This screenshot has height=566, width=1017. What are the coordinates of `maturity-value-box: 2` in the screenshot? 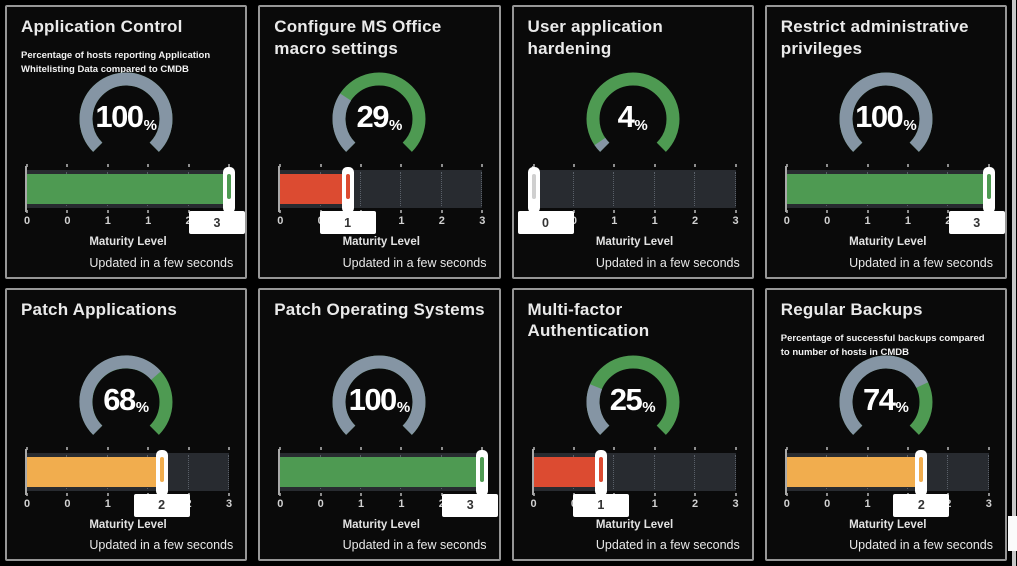 It's located at (921, 505).